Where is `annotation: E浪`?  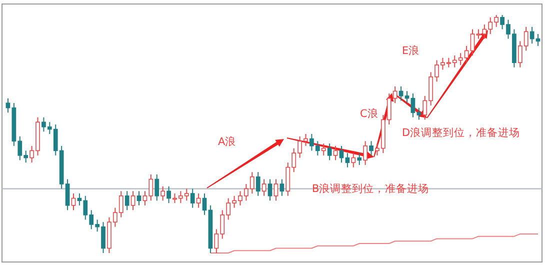
annotation: E浪 is located at coordinates (411, 50).